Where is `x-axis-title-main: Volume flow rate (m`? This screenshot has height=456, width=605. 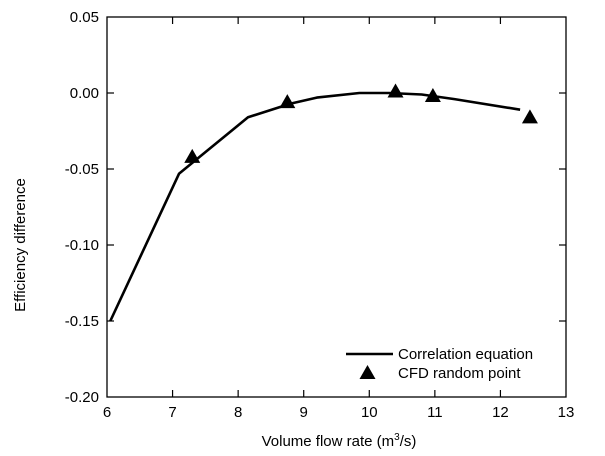
x-axis-title-main: Volume flow rate (m is located at coordinates (328, 441).